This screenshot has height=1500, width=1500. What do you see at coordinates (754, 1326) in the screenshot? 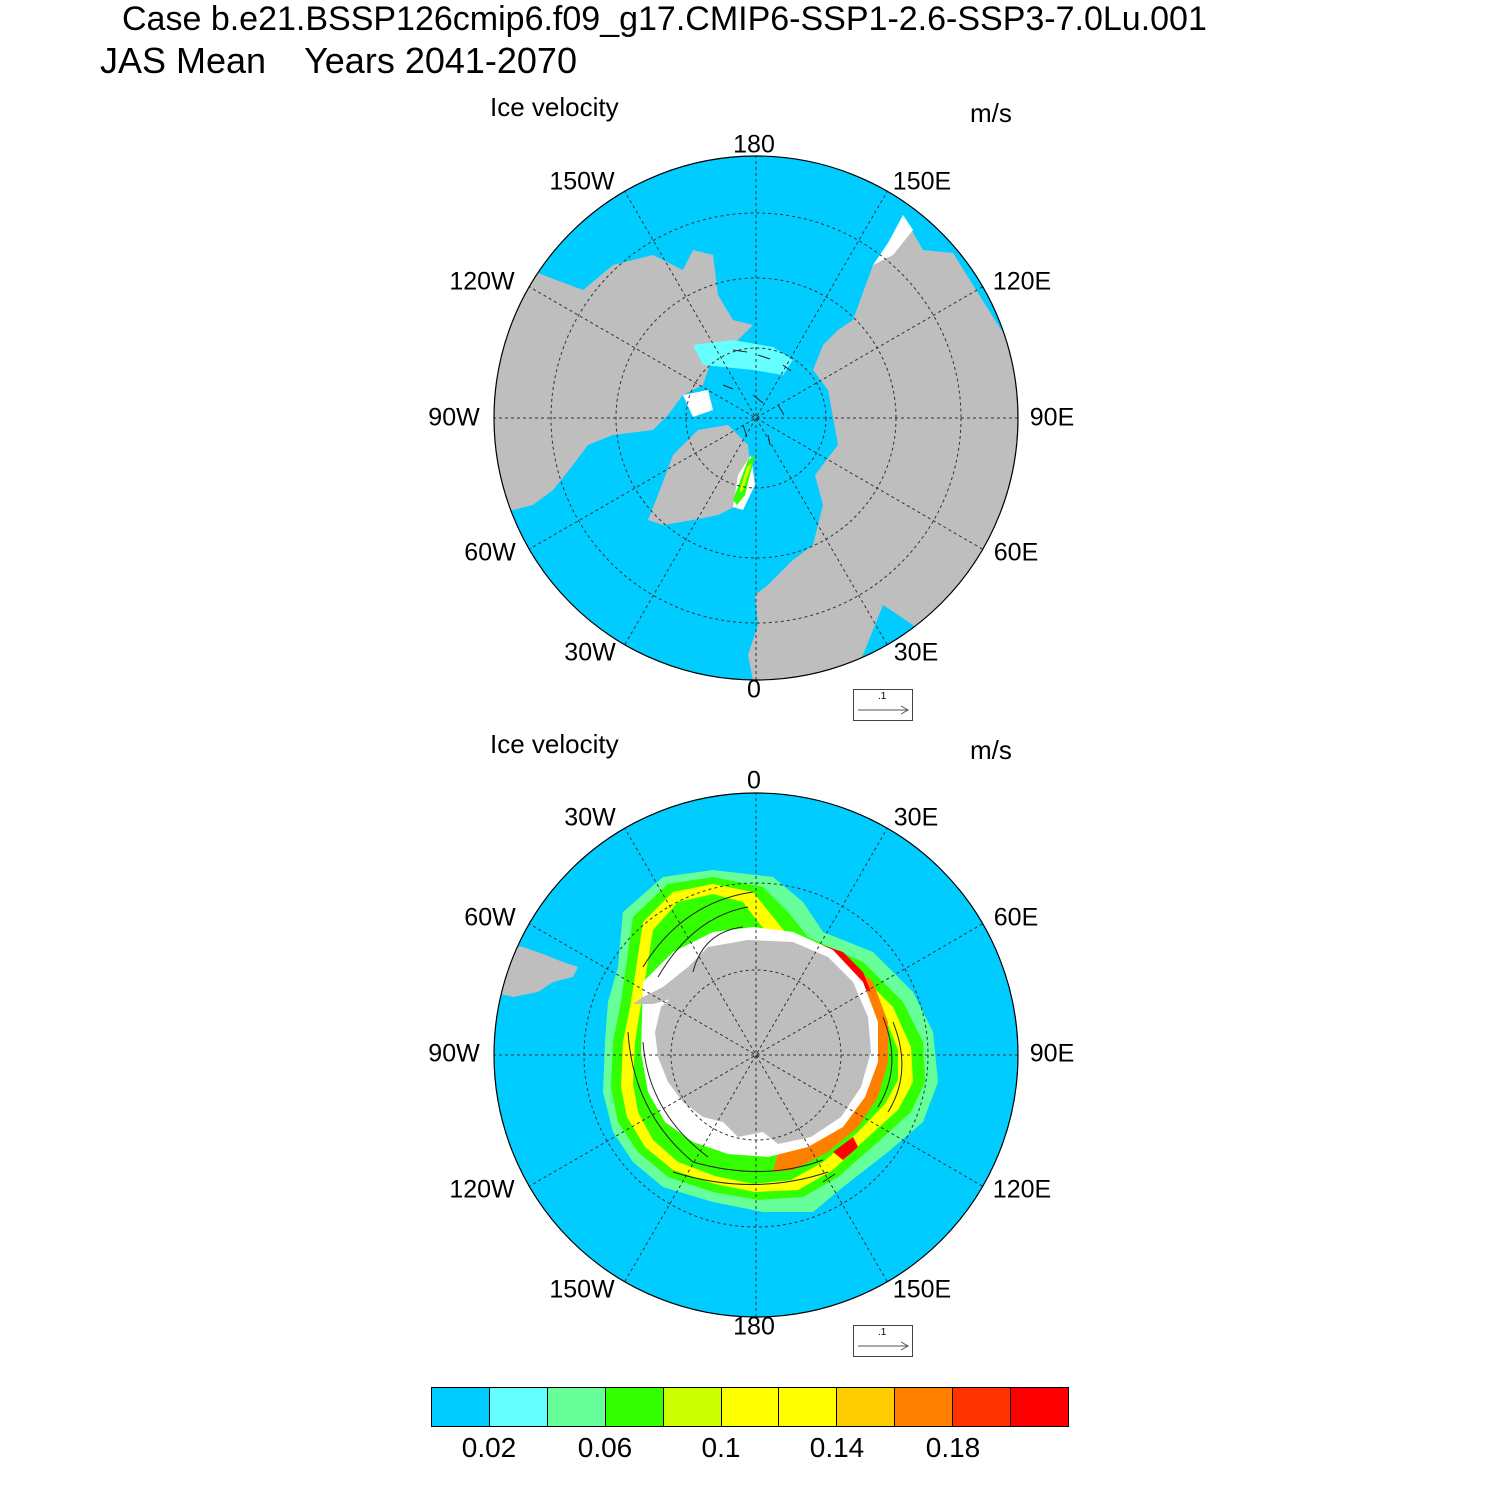
I see `south-lon-label-180: 180` at bounding box center [754, 1326].